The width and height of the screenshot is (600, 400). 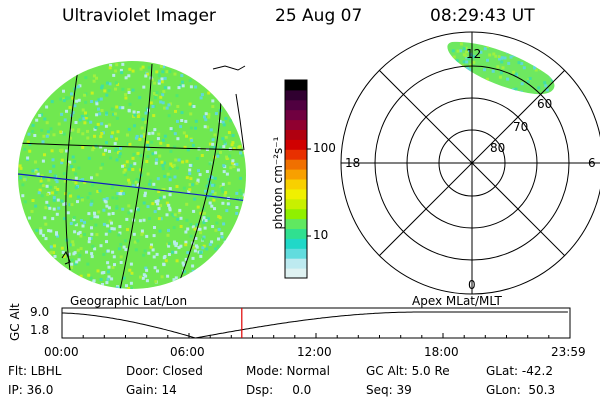 I want to click on color-scale-bar, so click(x=297, y=179).